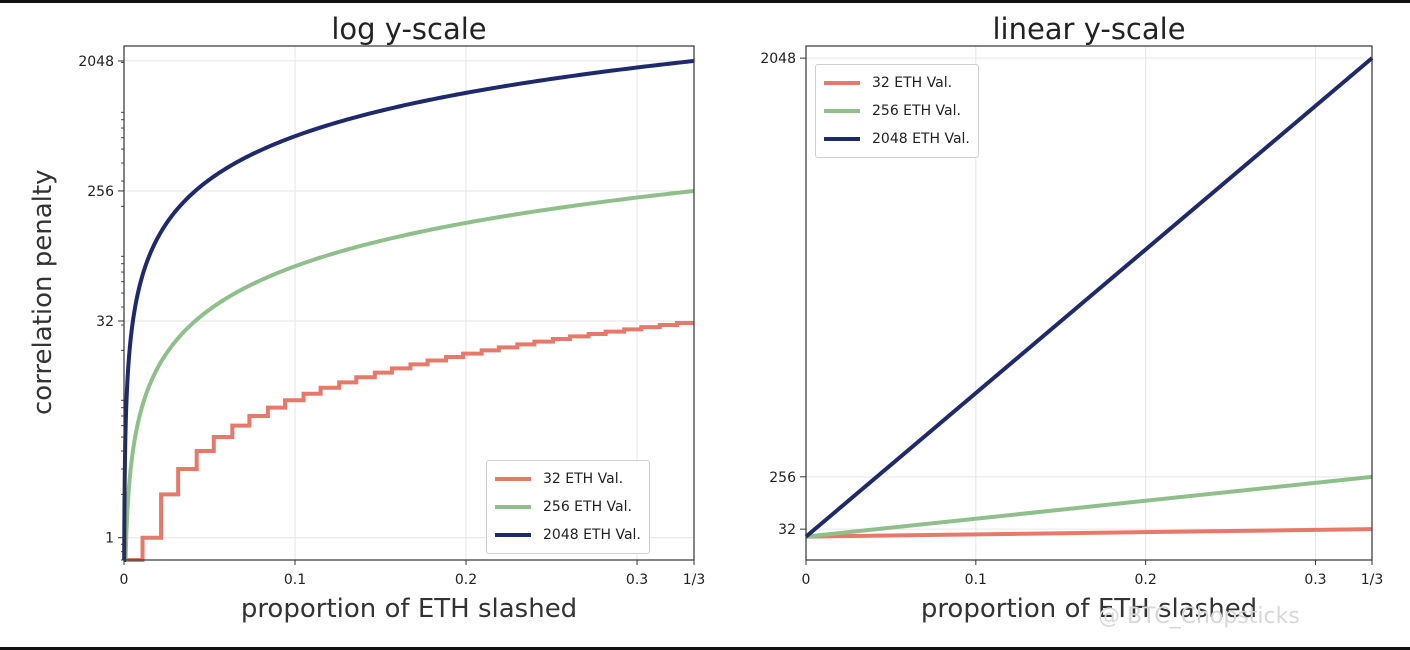 This screenshot has height=650, width=1410. I want to click on x-tick-label-left: 0.3, so click(637, 580).